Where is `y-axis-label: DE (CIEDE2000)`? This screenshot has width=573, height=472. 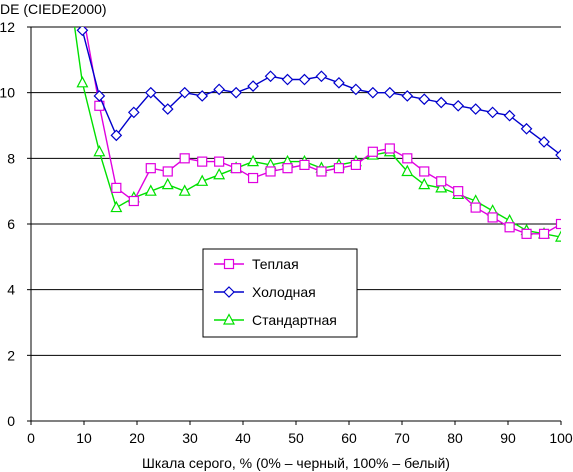
y-axis-label: DE (CIEDE2000) is located at coordinates (53, 9).